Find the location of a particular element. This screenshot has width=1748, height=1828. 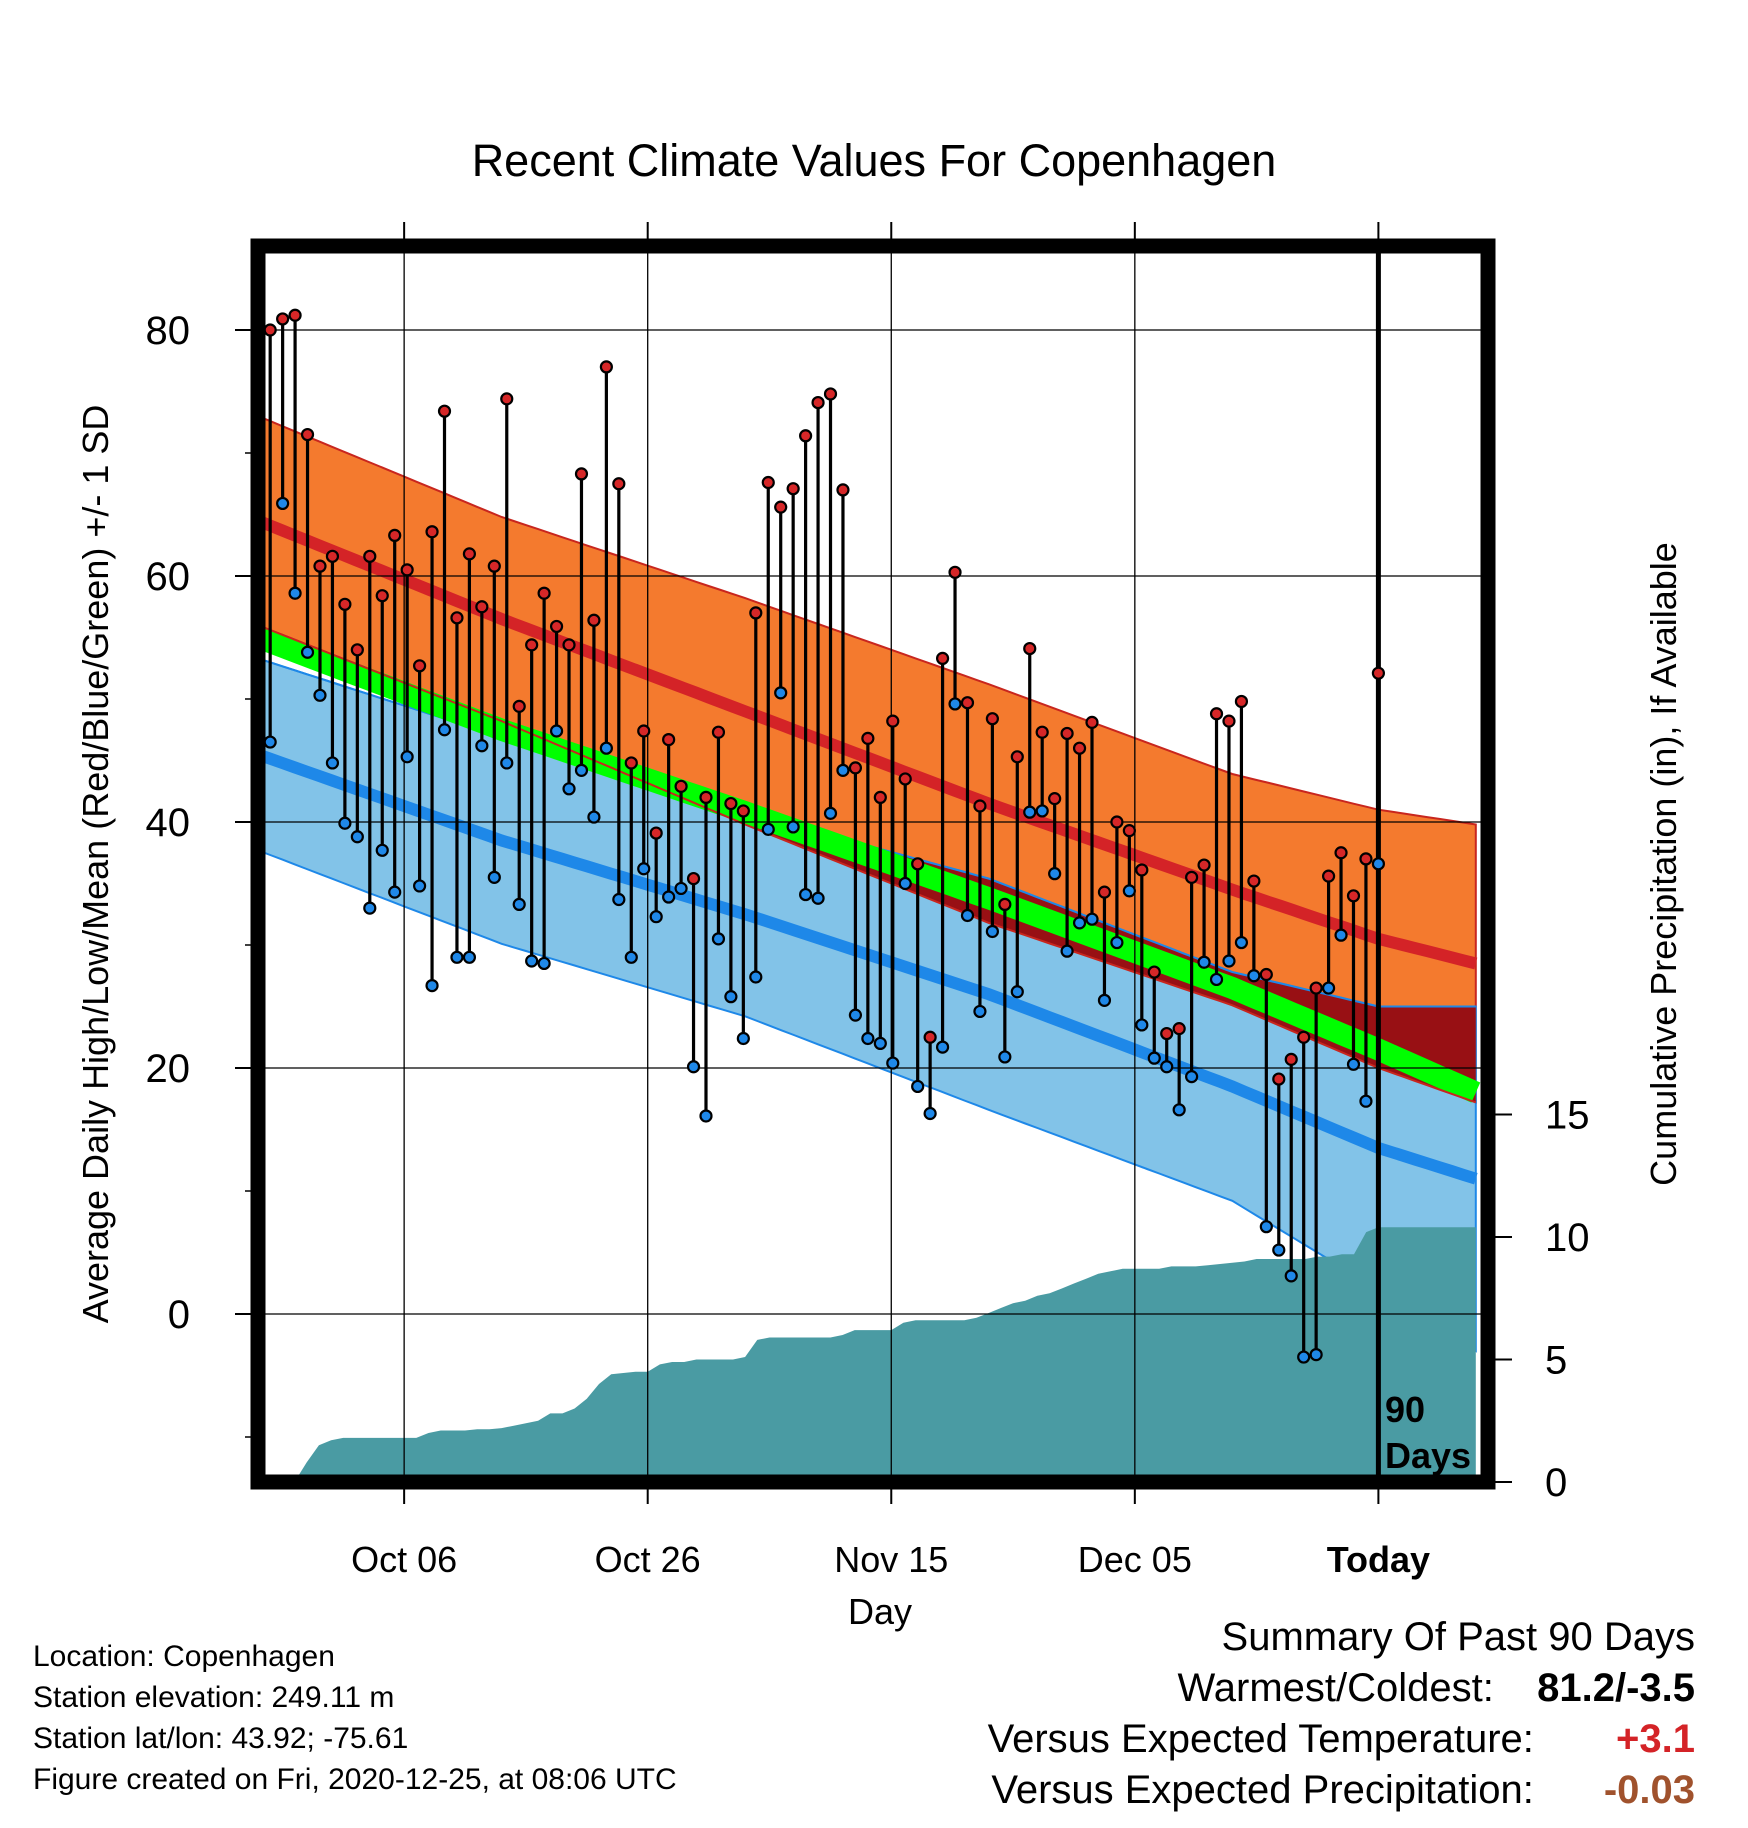

elevation-text: Station elevation: 249.11 m is located at coordinates (214, 1697).